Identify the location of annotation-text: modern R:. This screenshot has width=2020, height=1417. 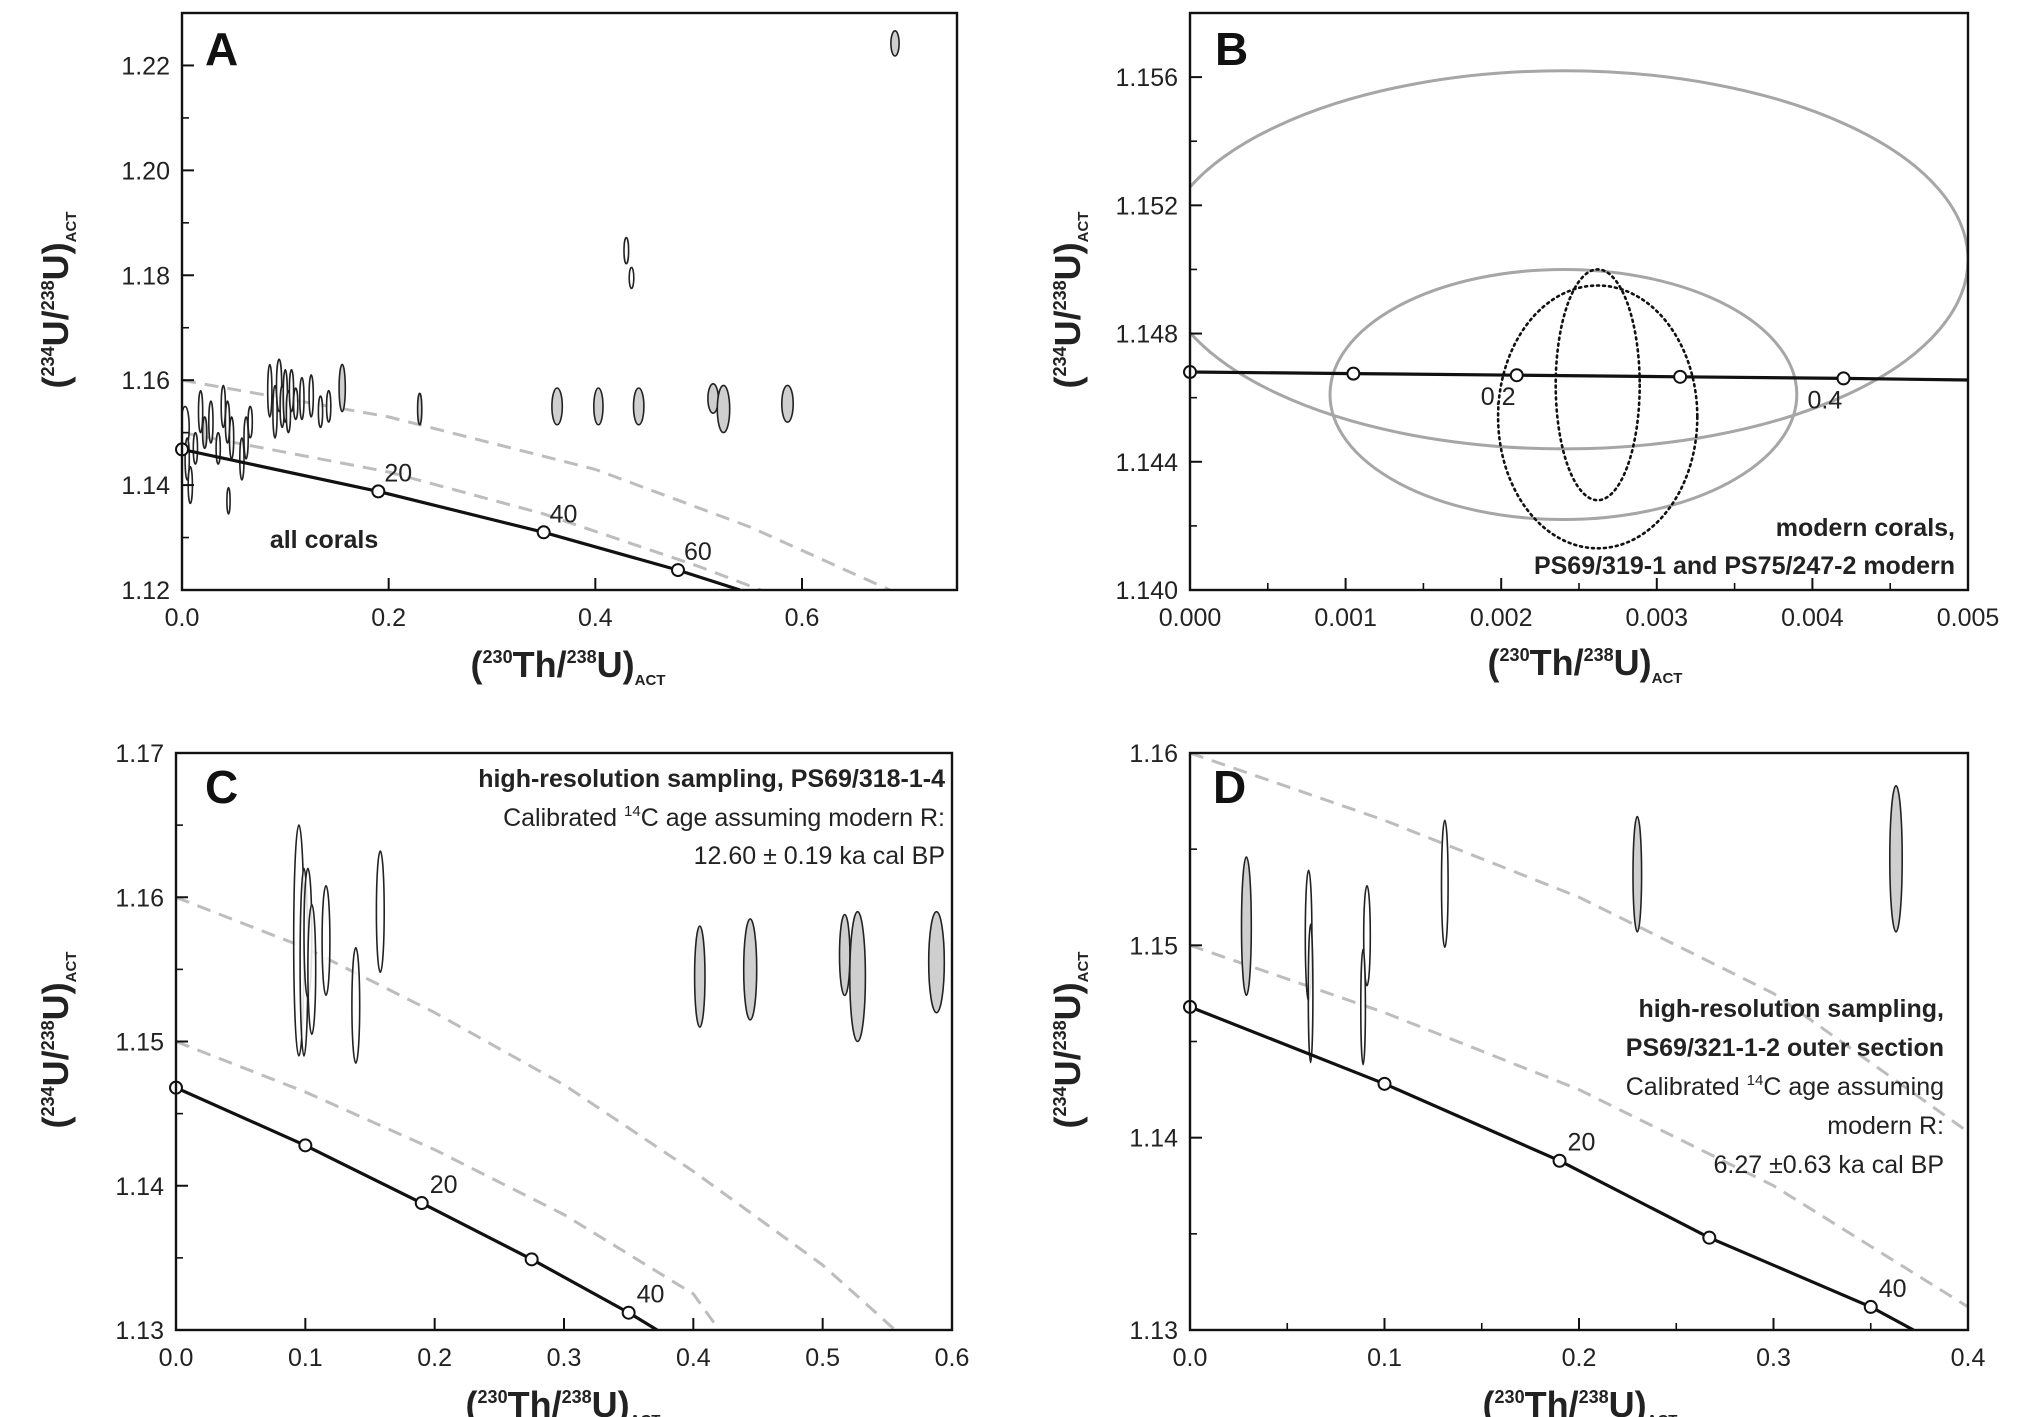
(1885, 1126).